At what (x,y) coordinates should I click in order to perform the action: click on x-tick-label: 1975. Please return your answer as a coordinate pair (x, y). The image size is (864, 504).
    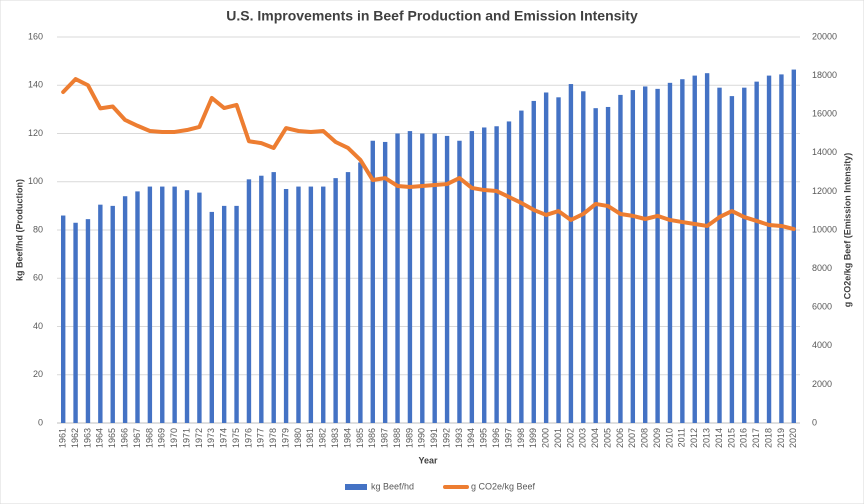
    Looking at the image, I should click on (236, 438).